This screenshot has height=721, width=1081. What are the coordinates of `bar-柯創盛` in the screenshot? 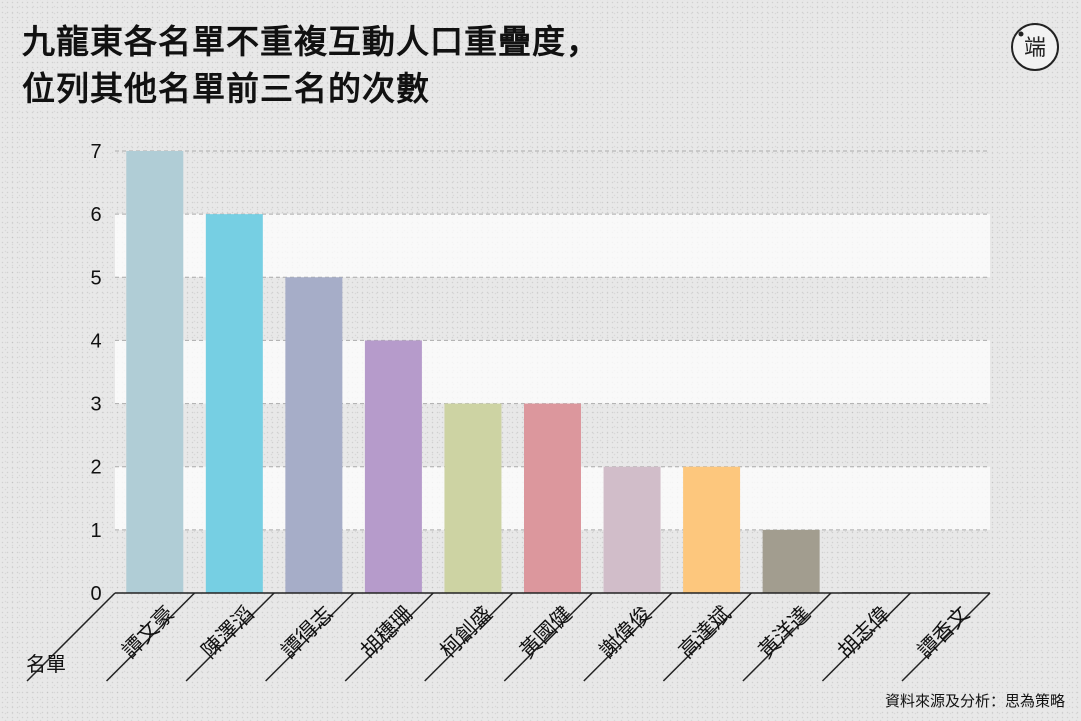 It's located at (473, 498).